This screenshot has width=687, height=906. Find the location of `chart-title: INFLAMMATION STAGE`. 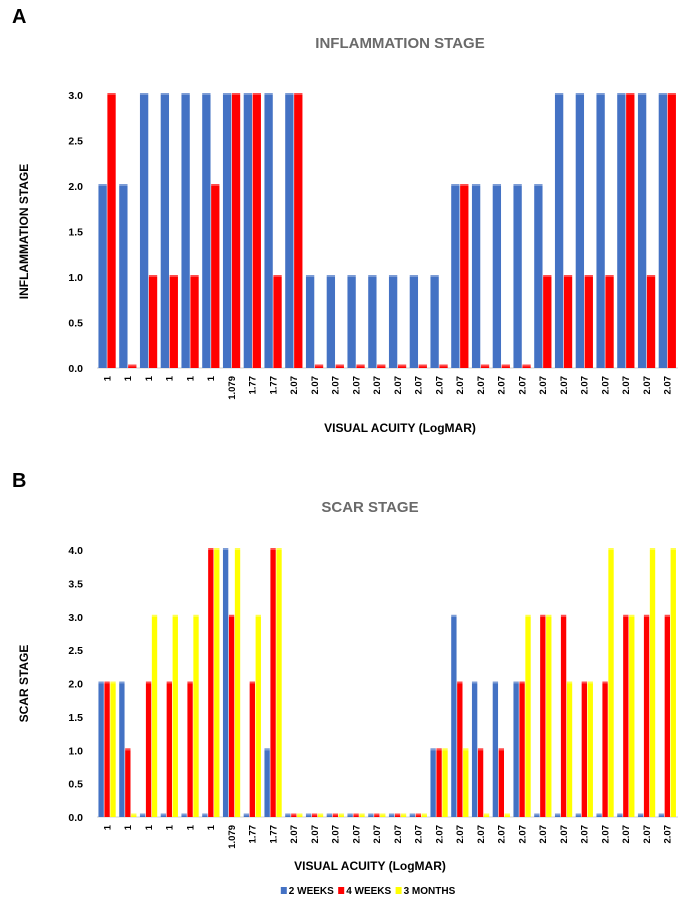

chart-title: INFLAMMATION STAGE is located at coordinates (399, 43).